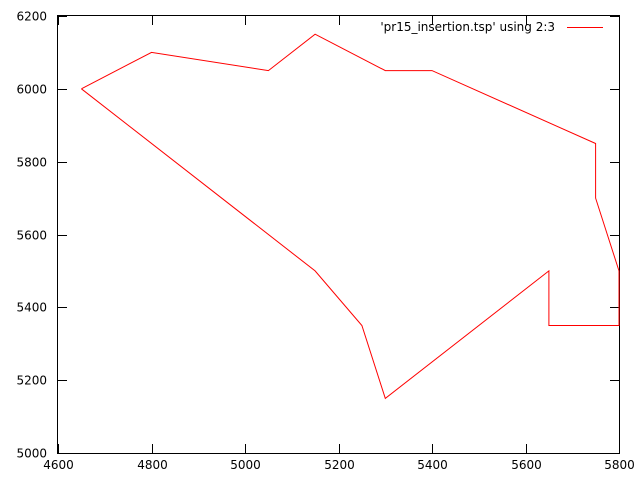 This screenshot has height=480, width=640. I want to click on legend-label: 'pr15_insertion.tsp' using 2:3, so click(467, 27).